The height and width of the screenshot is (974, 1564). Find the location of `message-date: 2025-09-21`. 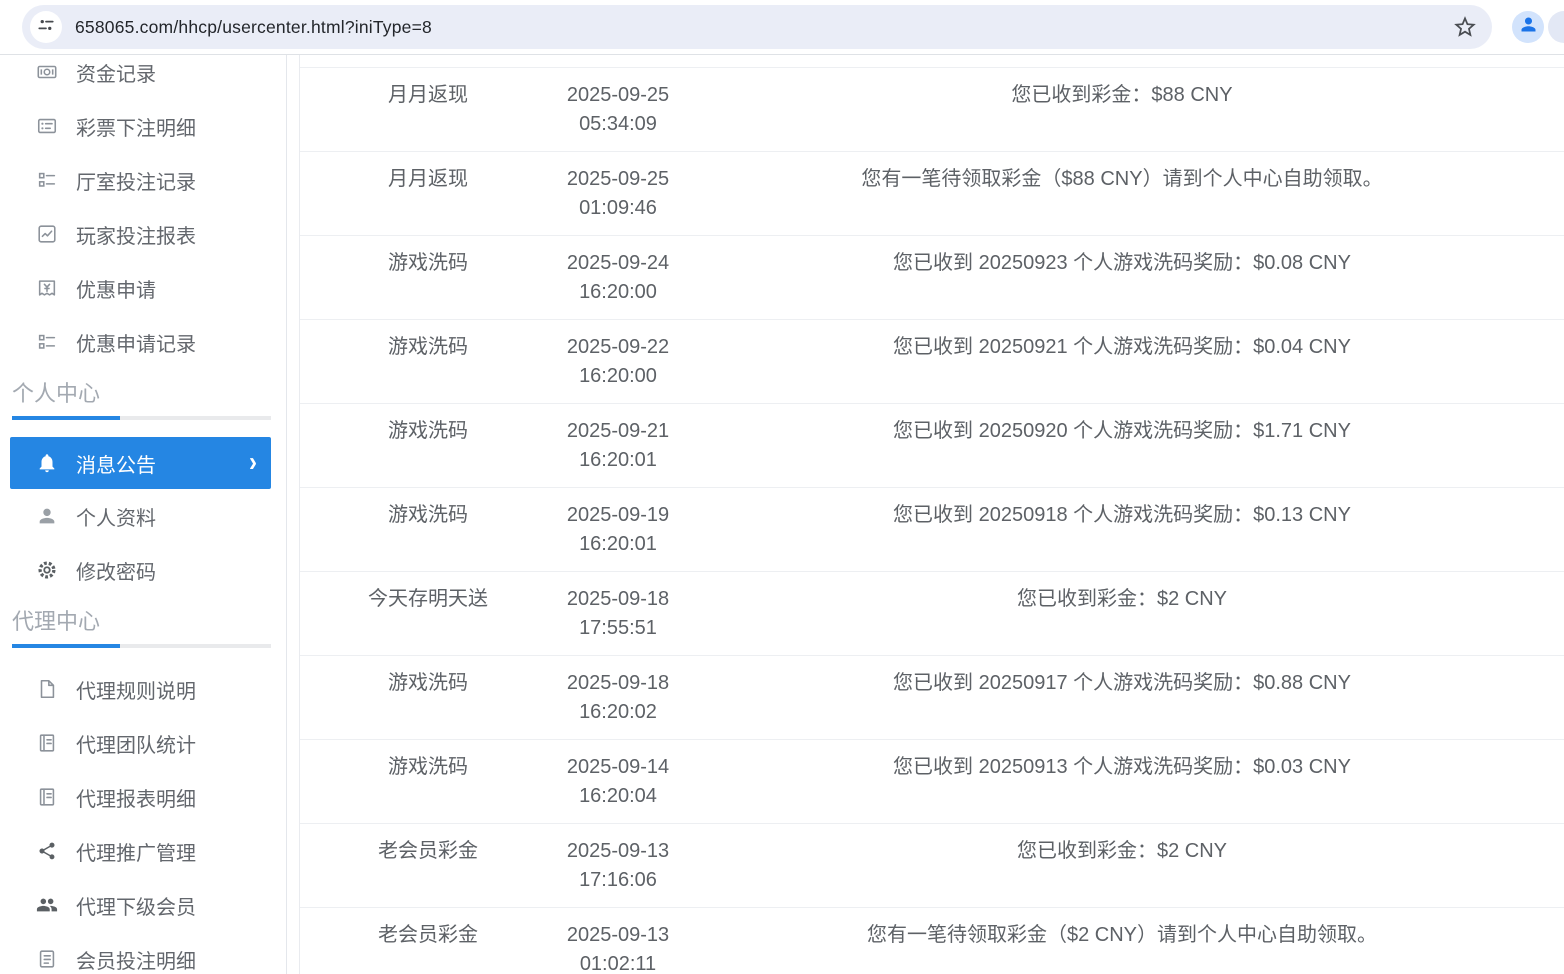

message-date: 2025-09-21 is located at coordinates (618, 431).